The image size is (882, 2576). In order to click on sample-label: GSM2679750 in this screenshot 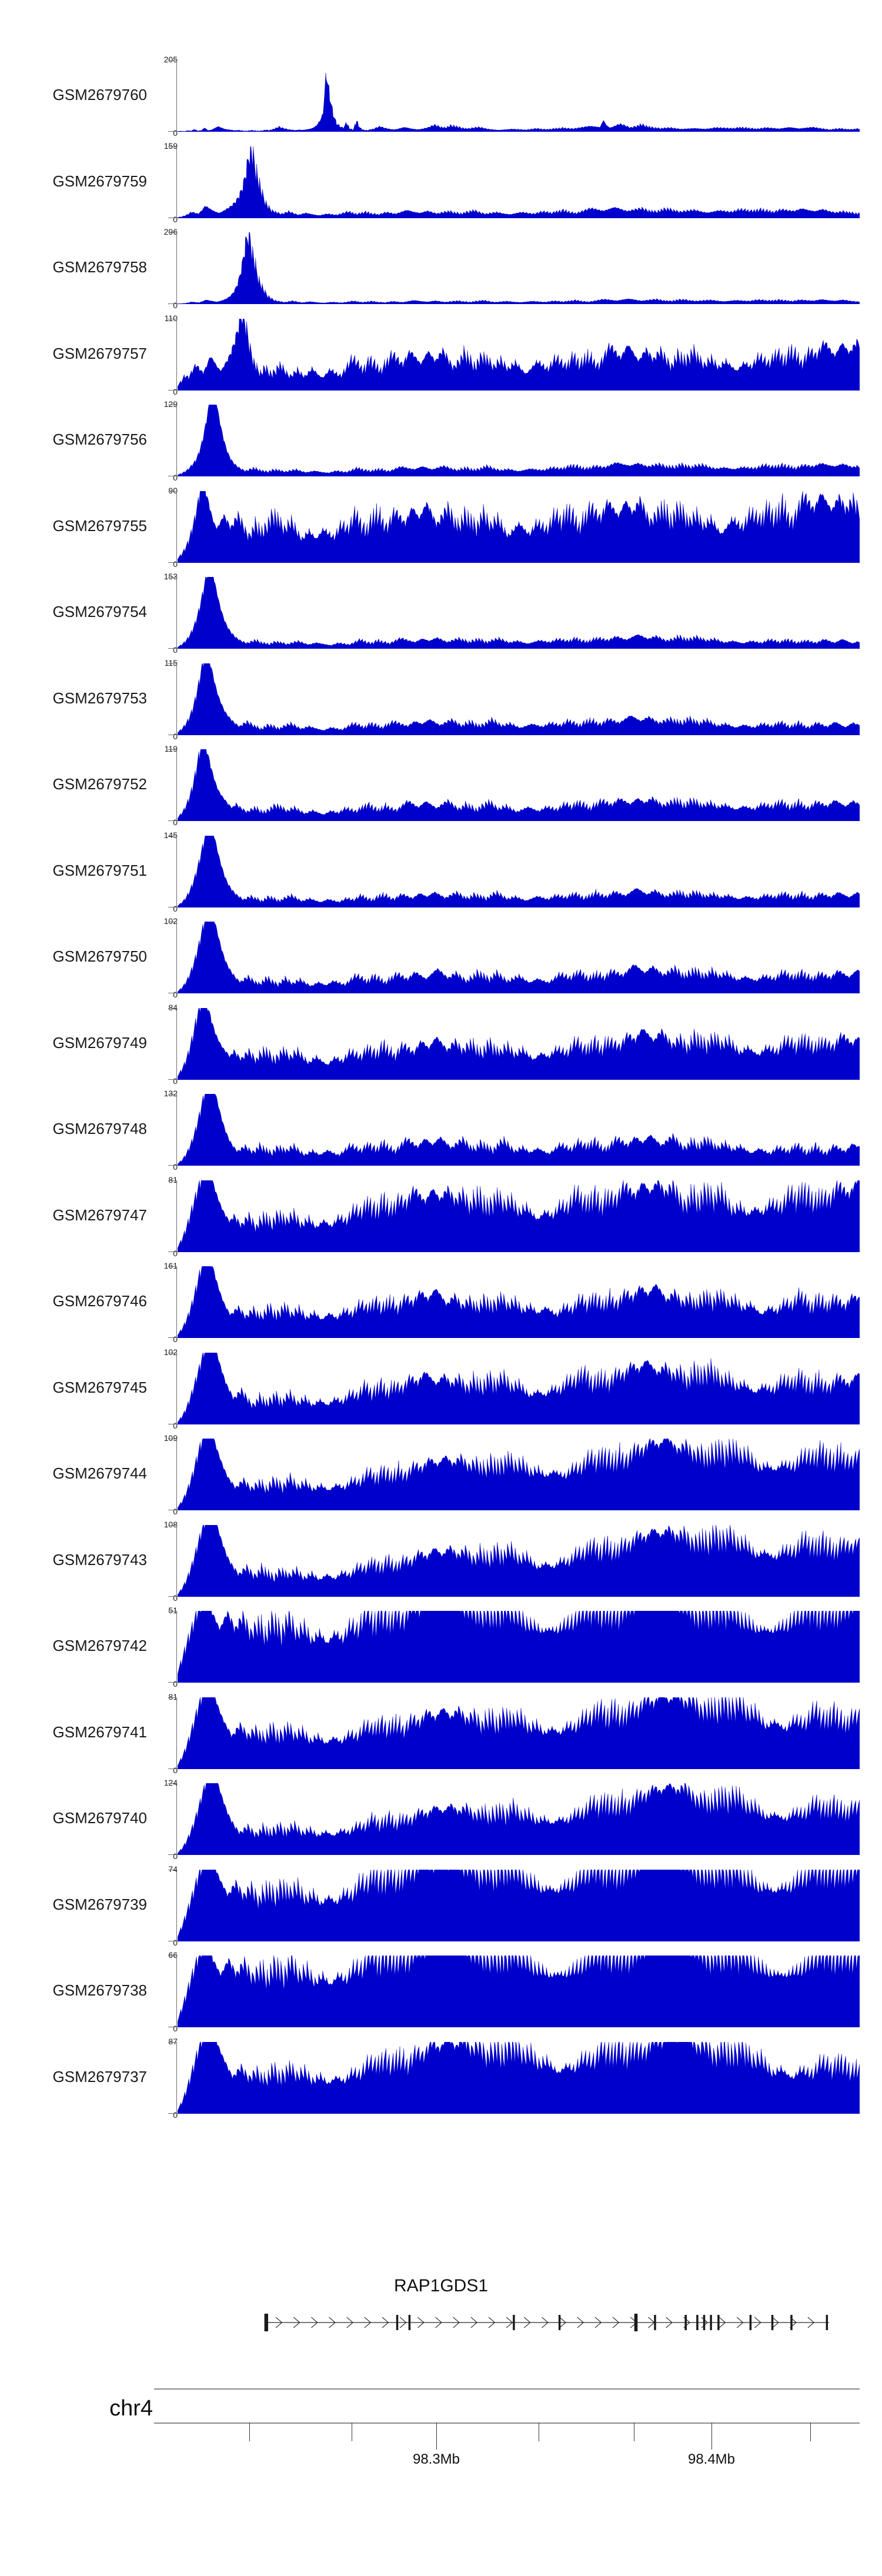, I will do `click(99, 956)`.